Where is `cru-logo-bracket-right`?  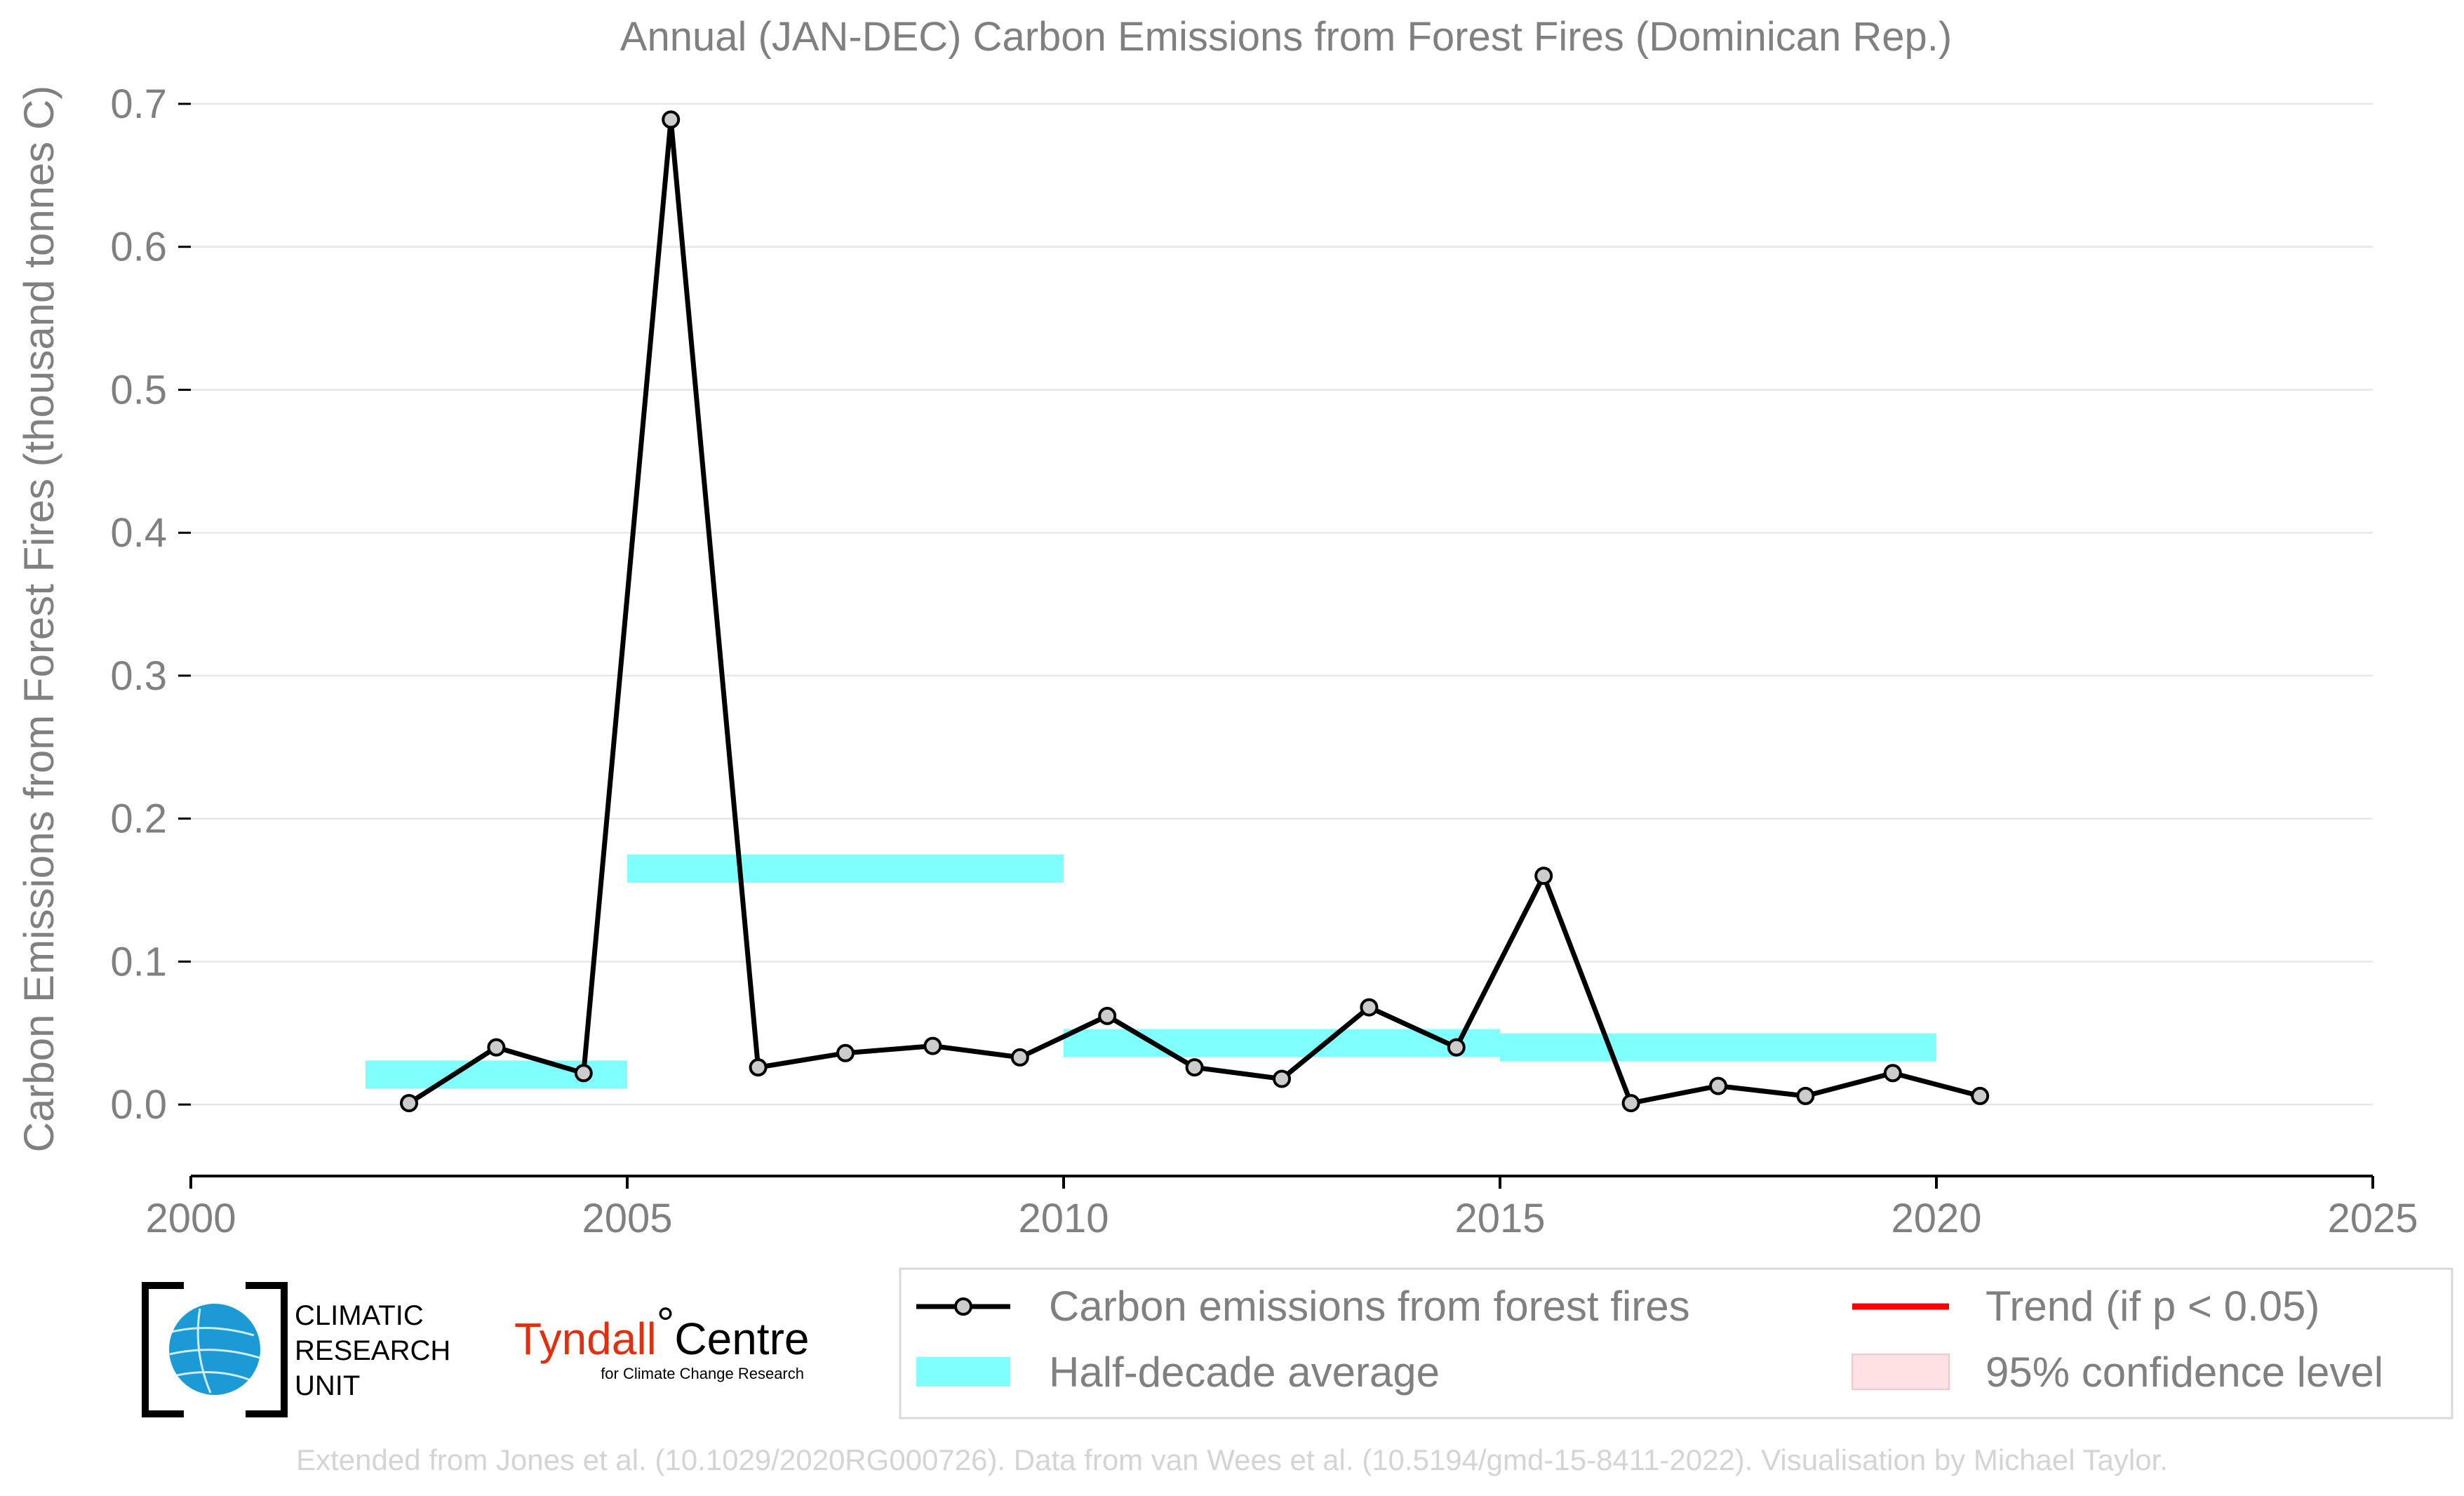
cru-logo-bracket-right is located at coordinates (267, 1349).